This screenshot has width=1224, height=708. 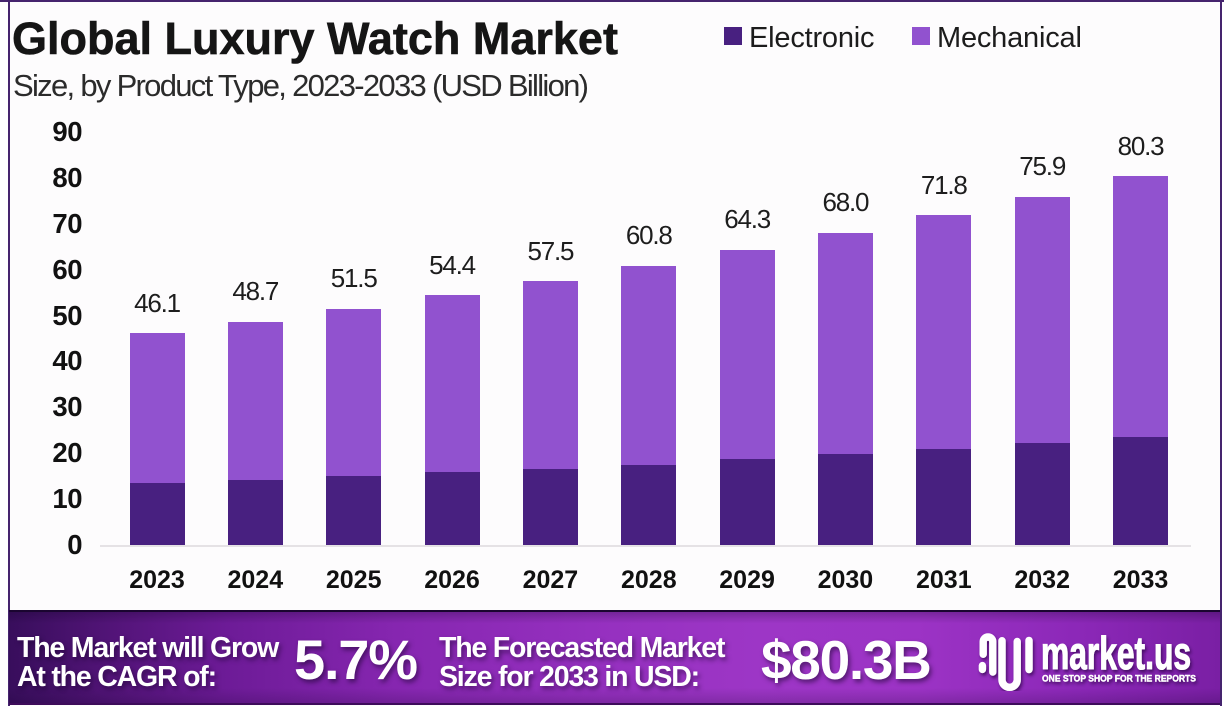 I want to click on svg-text: ONE STOP SHOP FOR THE REPORTS, so click(x=1119, y=679).